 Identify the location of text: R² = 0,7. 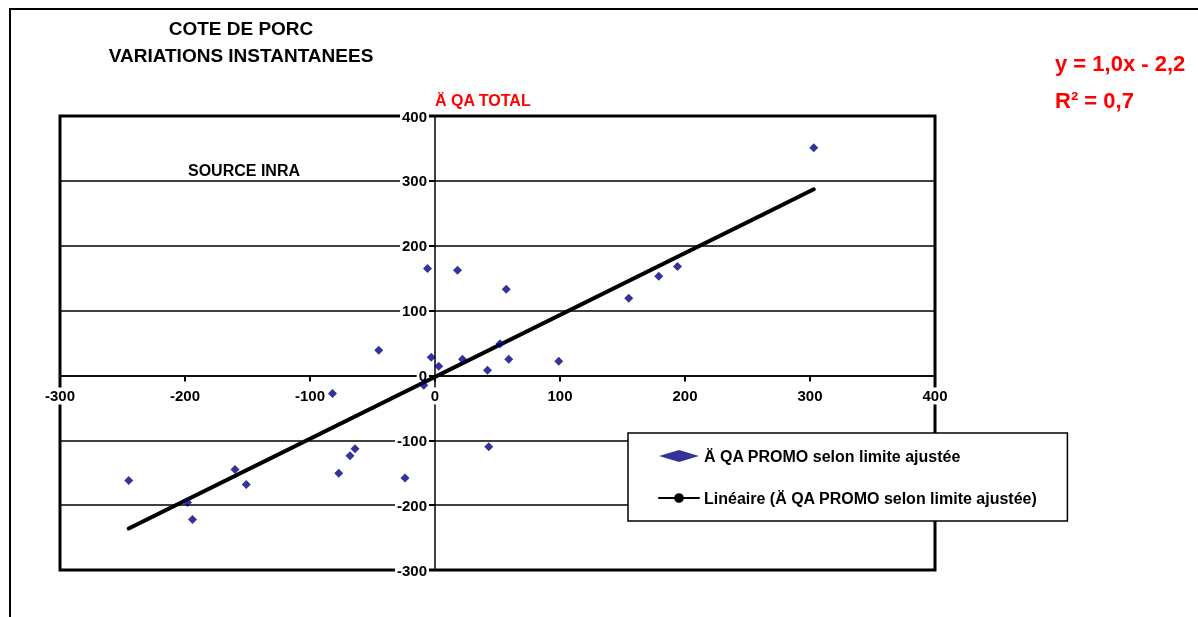
(1094, 100).